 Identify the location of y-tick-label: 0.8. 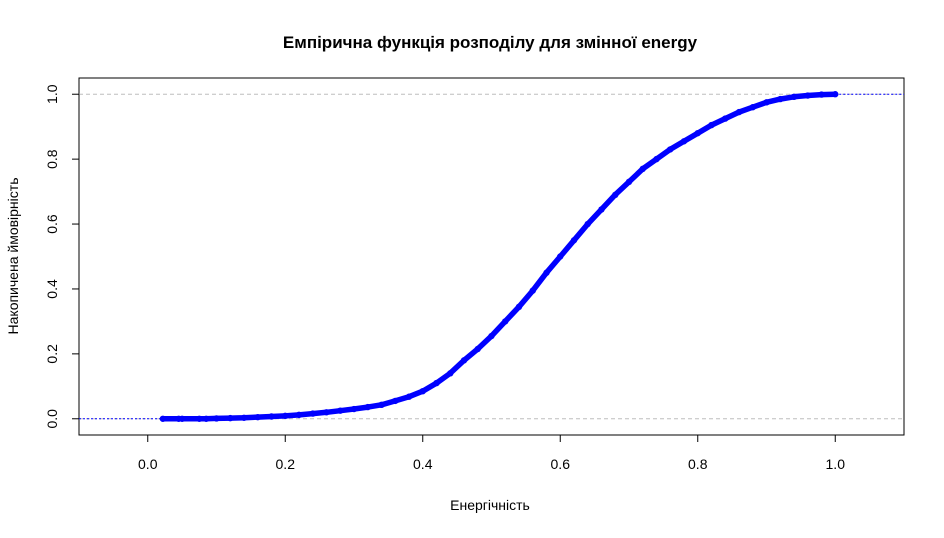
(52, 159).